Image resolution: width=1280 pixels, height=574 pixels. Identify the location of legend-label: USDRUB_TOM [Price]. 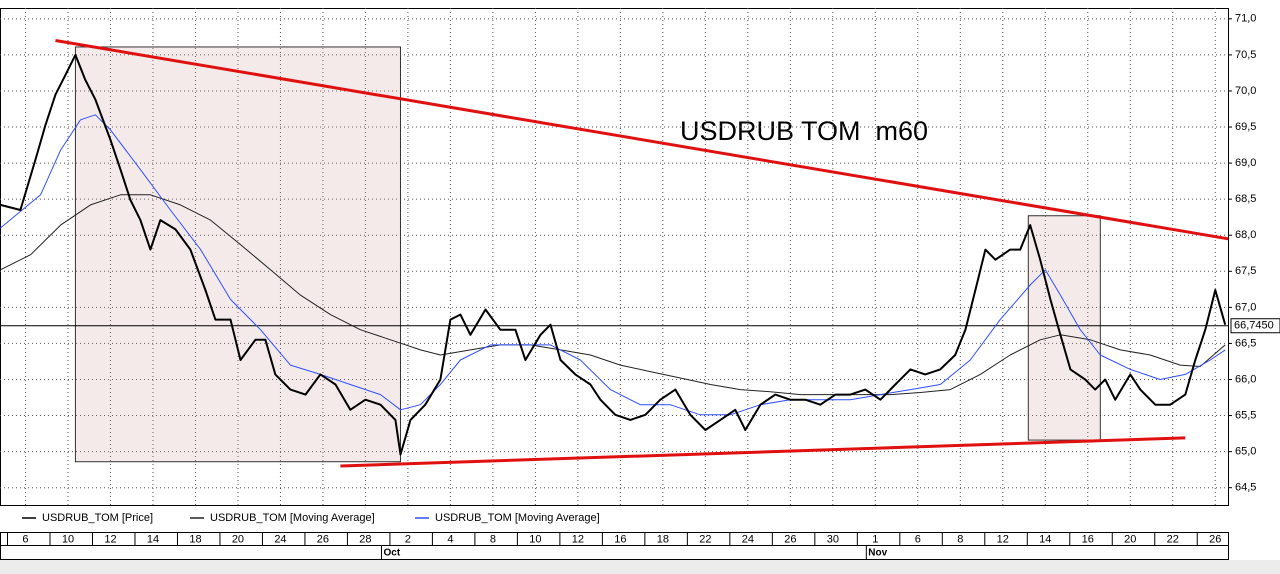
(97, 518).